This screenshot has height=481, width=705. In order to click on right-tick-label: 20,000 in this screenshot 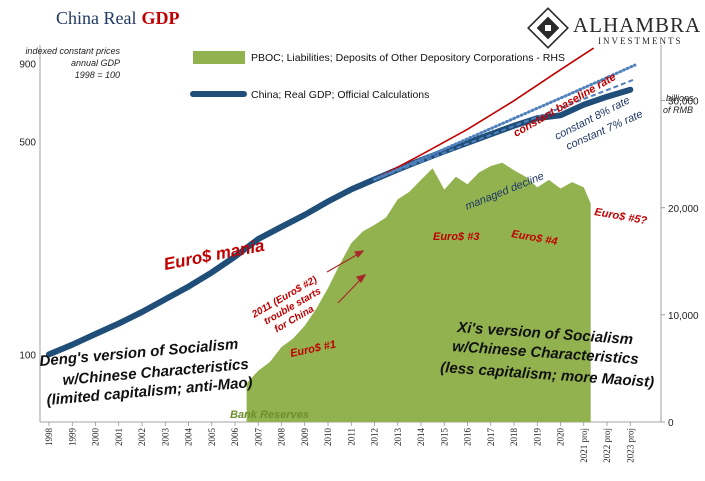, I will do `click(683, 209)`.